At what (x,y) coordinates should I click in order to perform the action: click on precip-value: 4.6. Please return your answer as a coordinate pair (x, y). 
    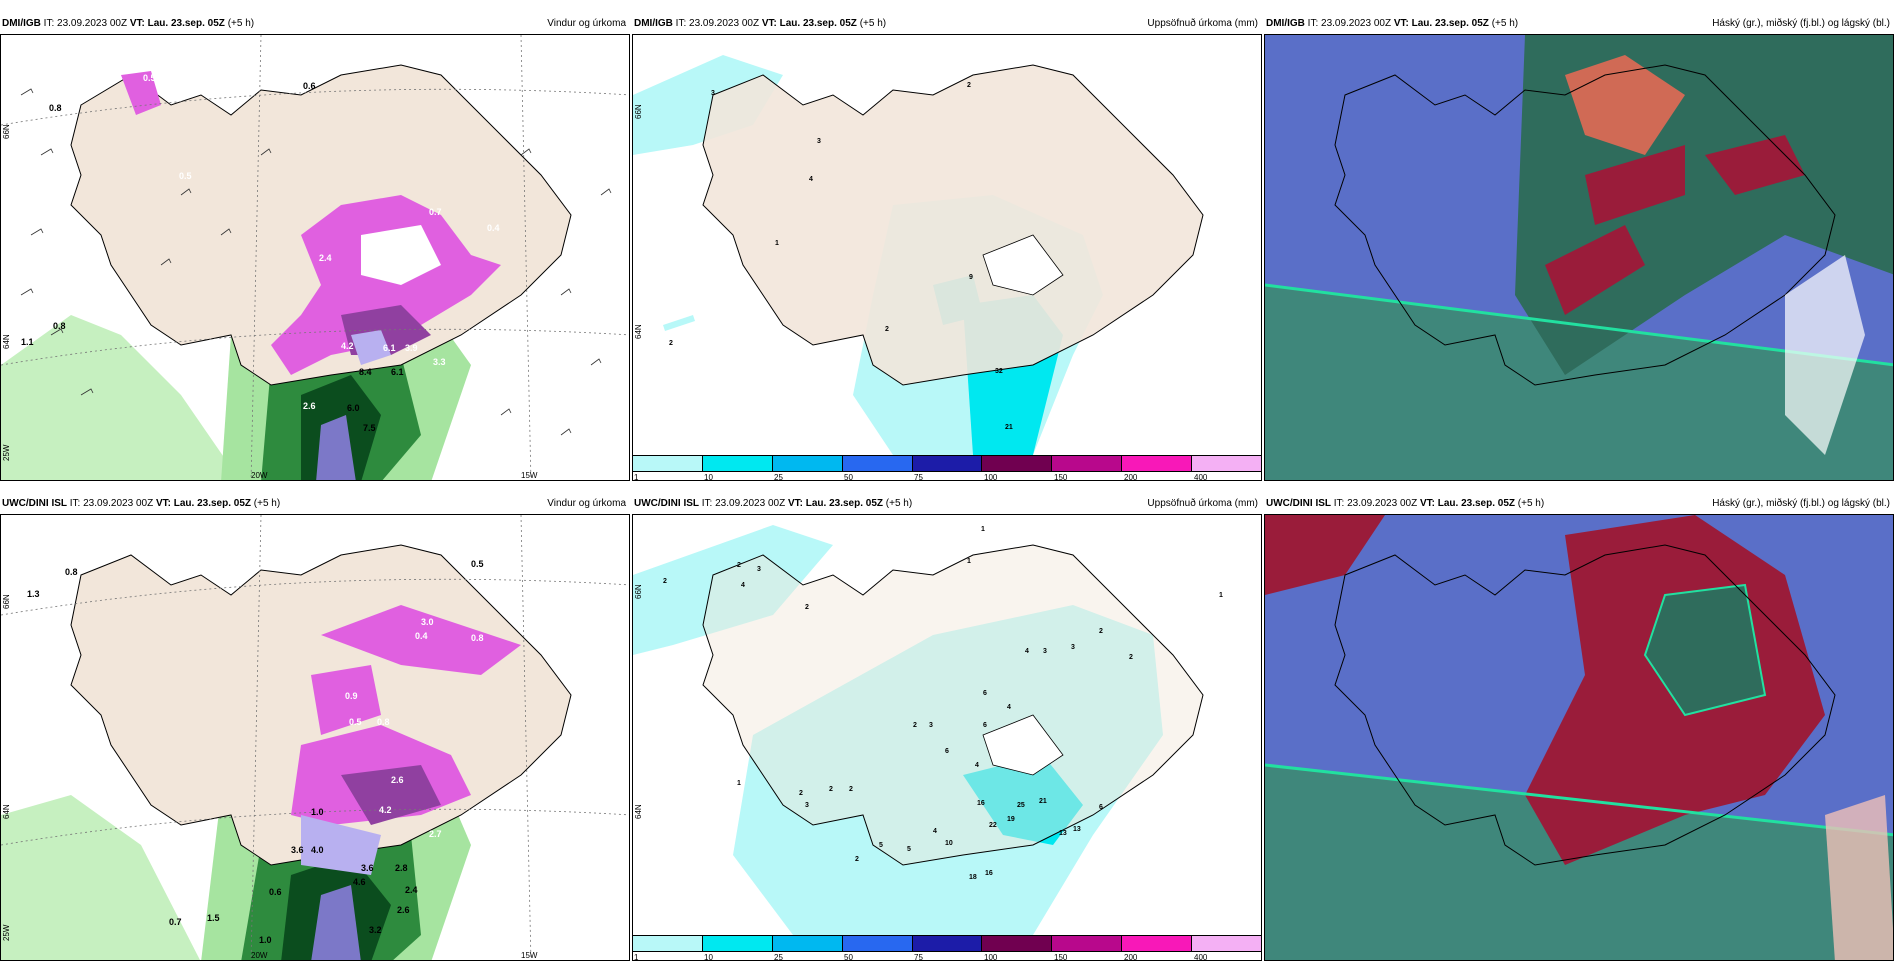
    Looking at the image, I should click on (359, 882).